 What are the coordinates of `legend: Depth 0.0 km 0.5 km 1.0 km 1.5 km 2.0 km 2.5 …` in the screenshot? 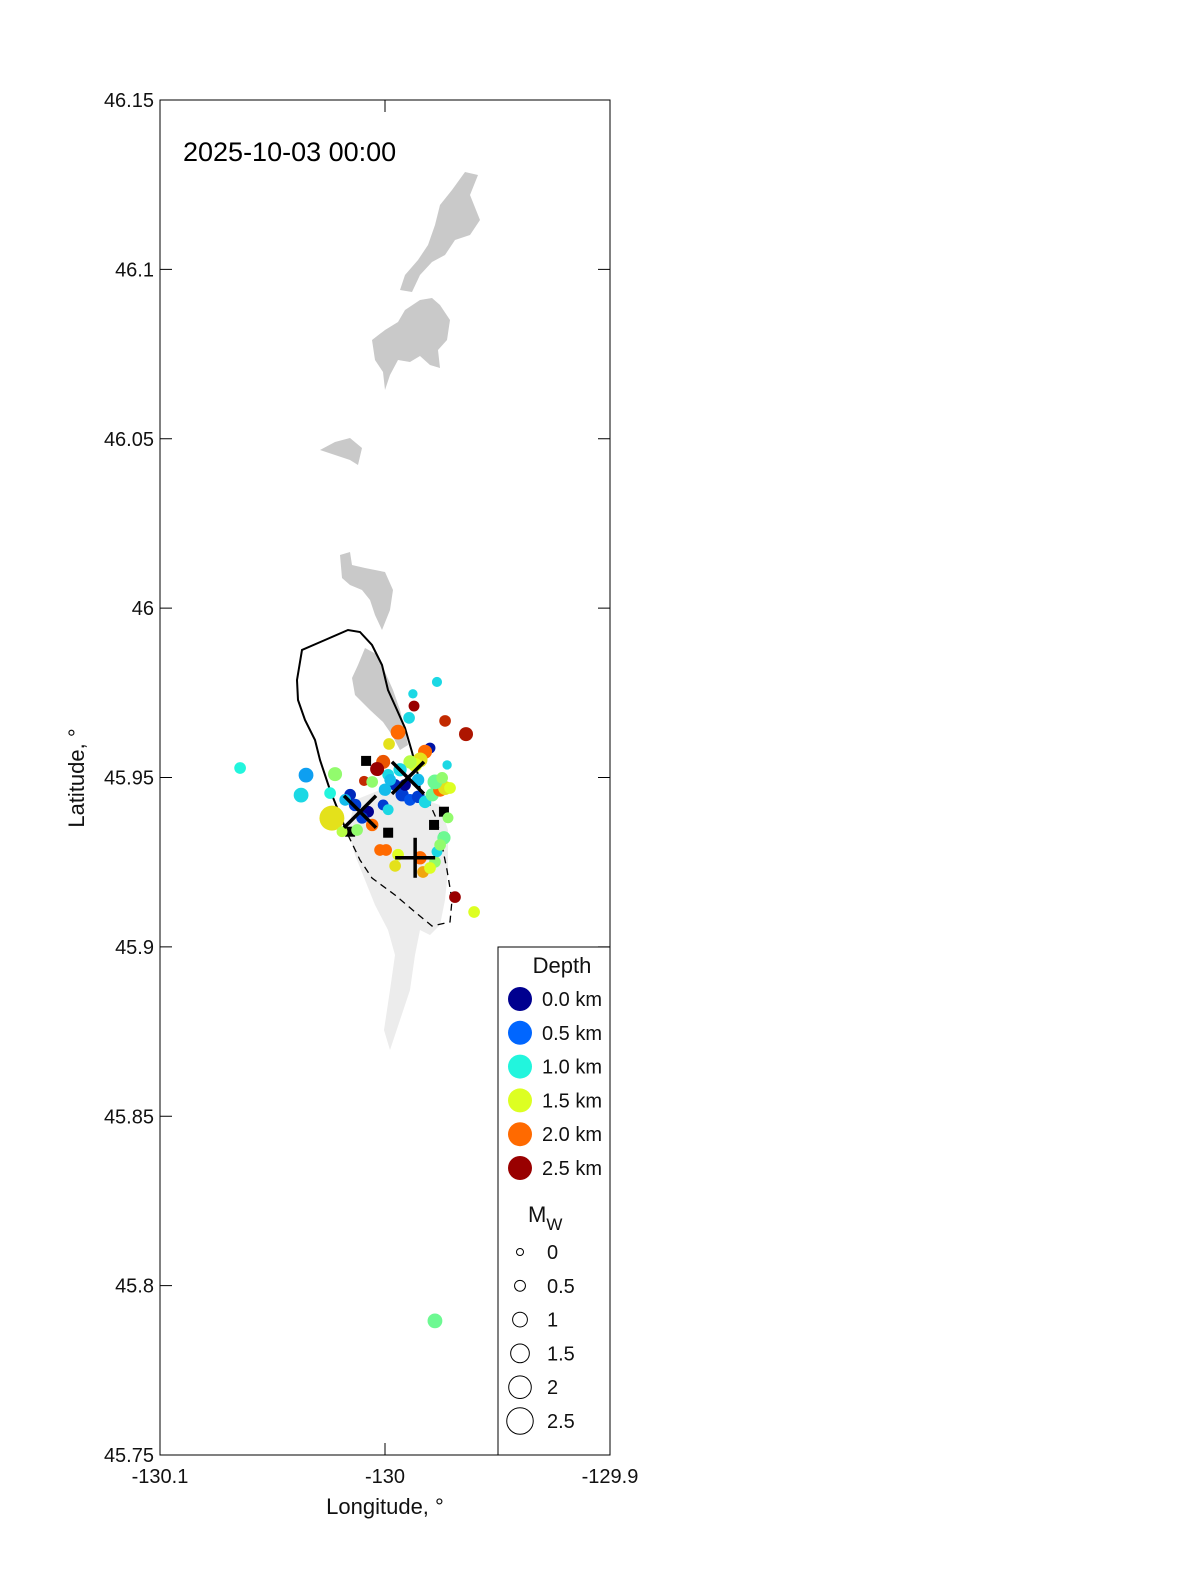 It's located at (554, 1201).